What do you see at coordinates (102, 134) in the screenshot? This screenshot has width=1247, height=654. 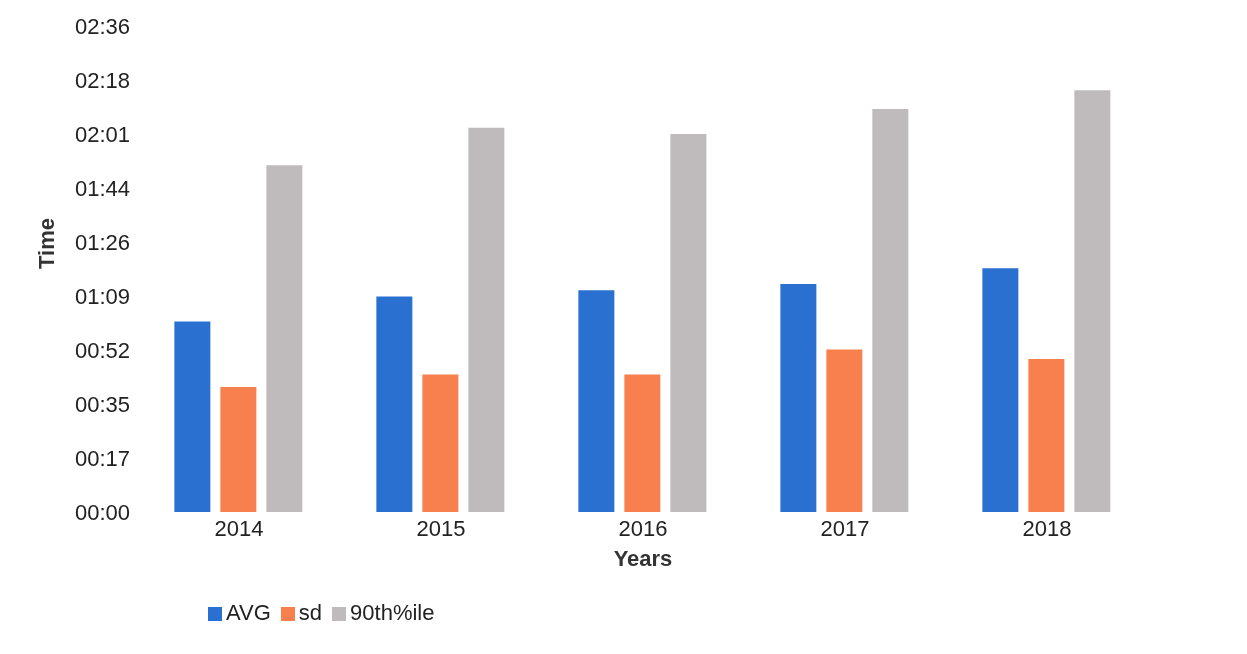 I see `y-tick-label: 02:01` at bounding box center [102, 134].